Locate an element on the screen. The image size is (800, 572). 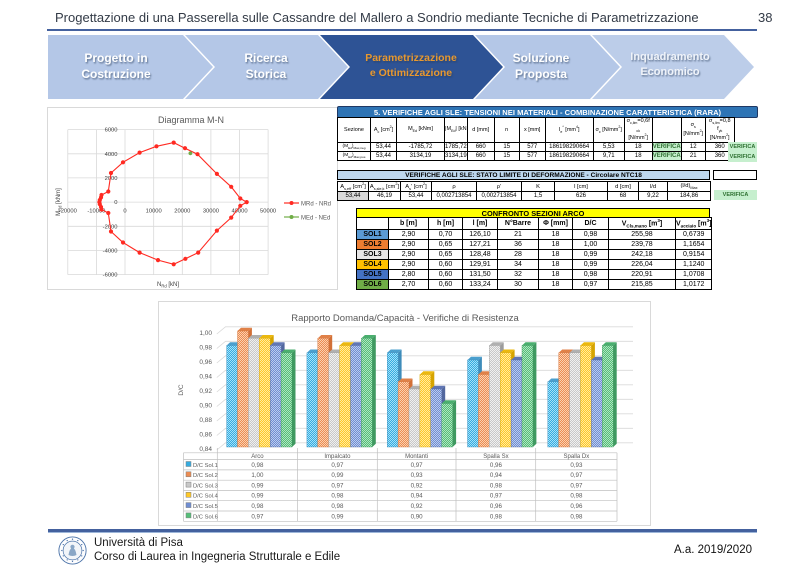
svg-text: MEd - NEd is located at coordinates (315, 219).